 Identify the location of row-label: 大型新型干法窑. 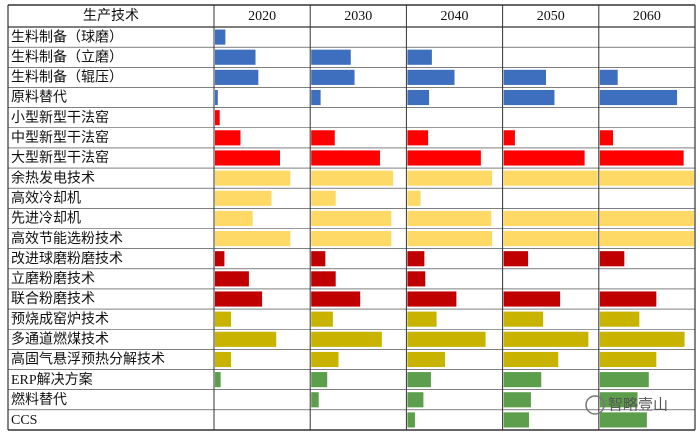
(60, 157).